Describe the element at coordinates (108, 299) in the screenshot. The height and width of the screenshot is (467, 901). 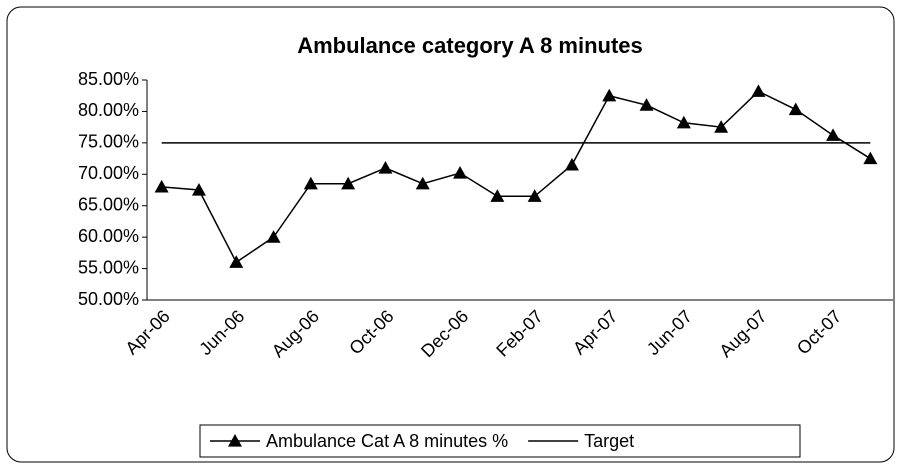
I see `y-tick-label: 50.00%` at that location.